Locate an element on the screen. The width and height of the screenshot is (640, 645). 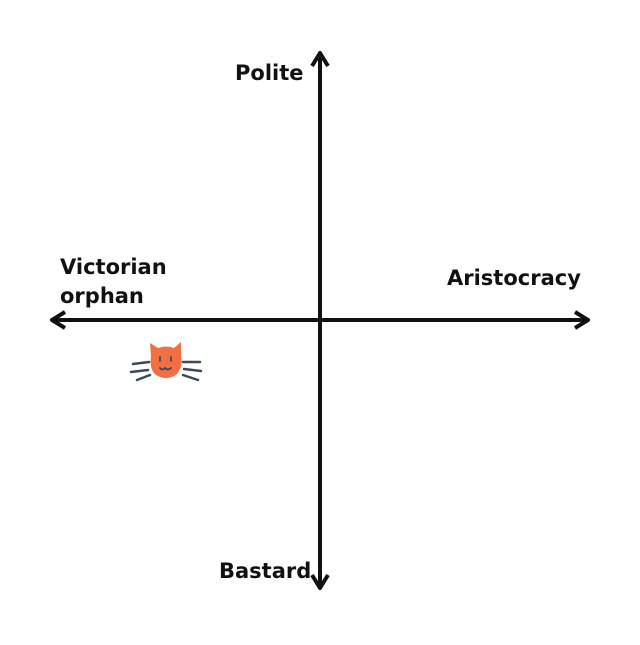
horizontal-axis-right-arrow-icon is located at coordinates (581, 320).